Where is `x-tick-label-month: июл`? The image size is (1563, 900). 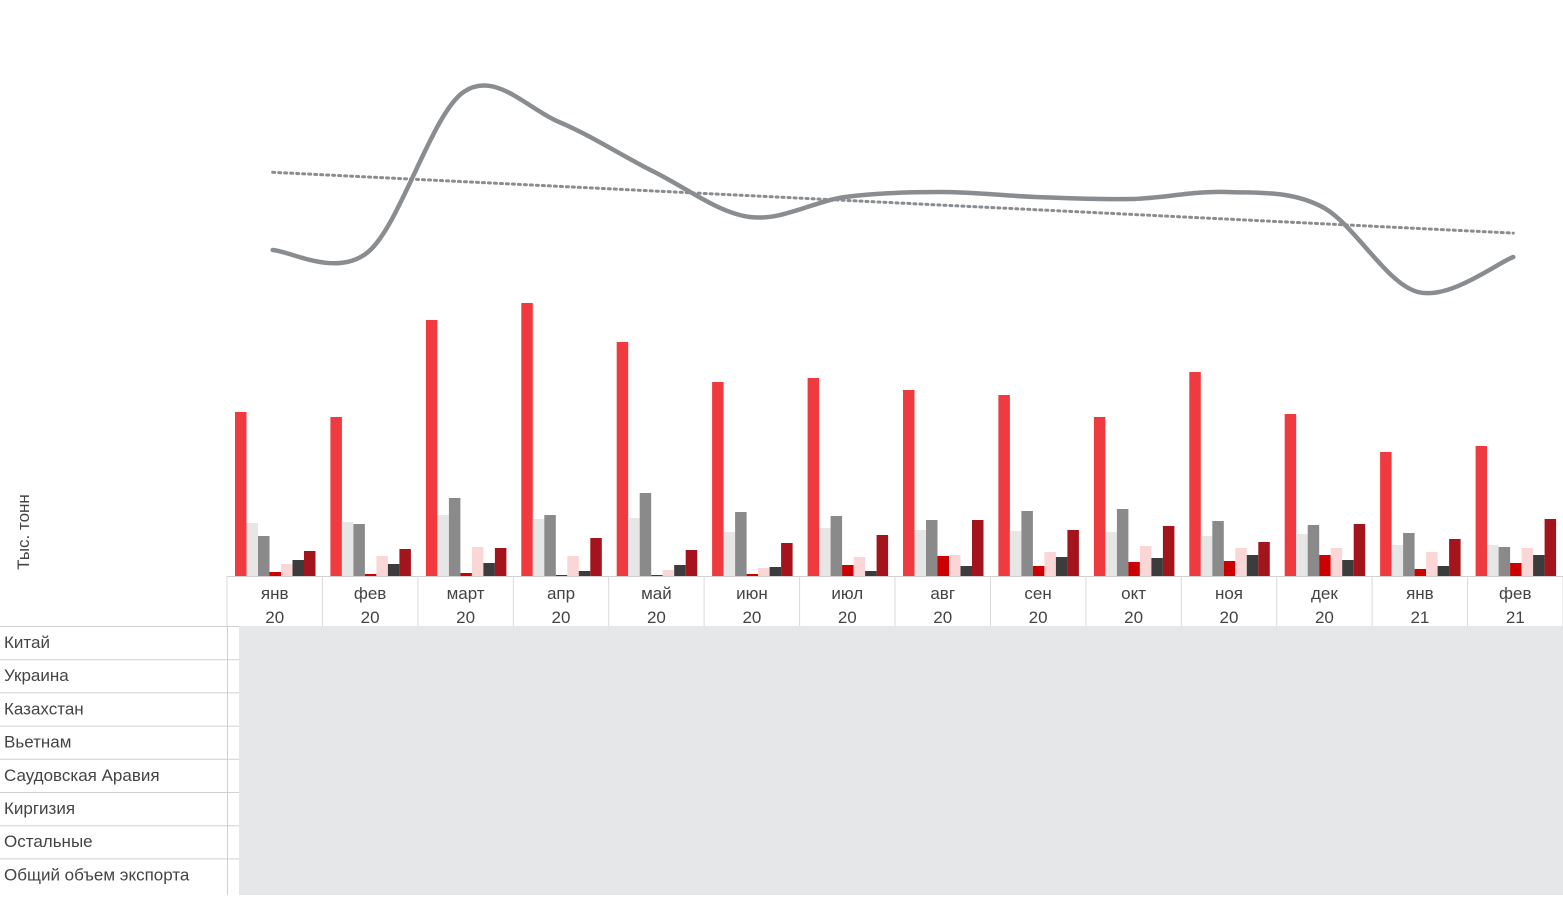
x-tick-label-month: июл is located at coordinates (847, 593).